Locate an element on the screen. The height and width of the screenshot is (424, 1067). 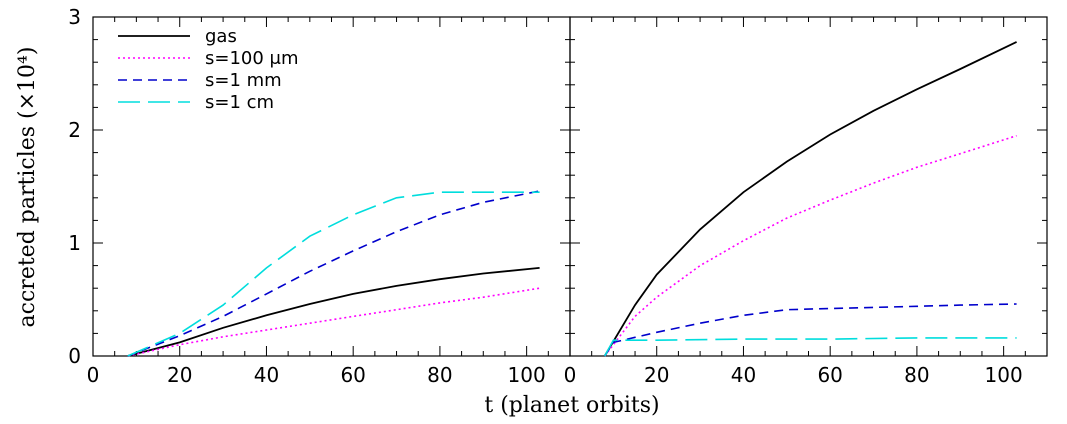
series-line-s-1-cm is located at coordinates (810, 347).